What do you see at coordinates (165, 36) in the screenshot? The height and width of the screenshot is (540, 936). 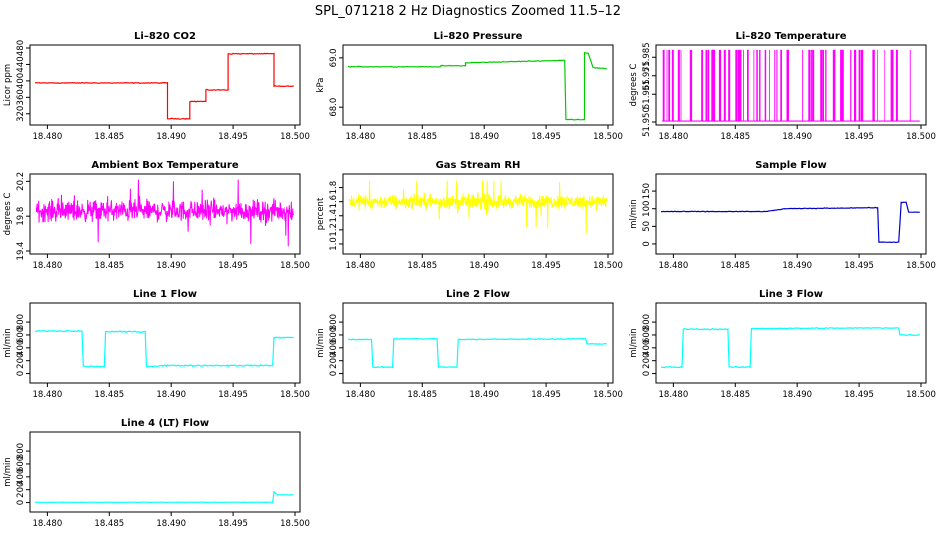 I see `panel-title: Li–820 CO2` at bounding box center [165, 36].